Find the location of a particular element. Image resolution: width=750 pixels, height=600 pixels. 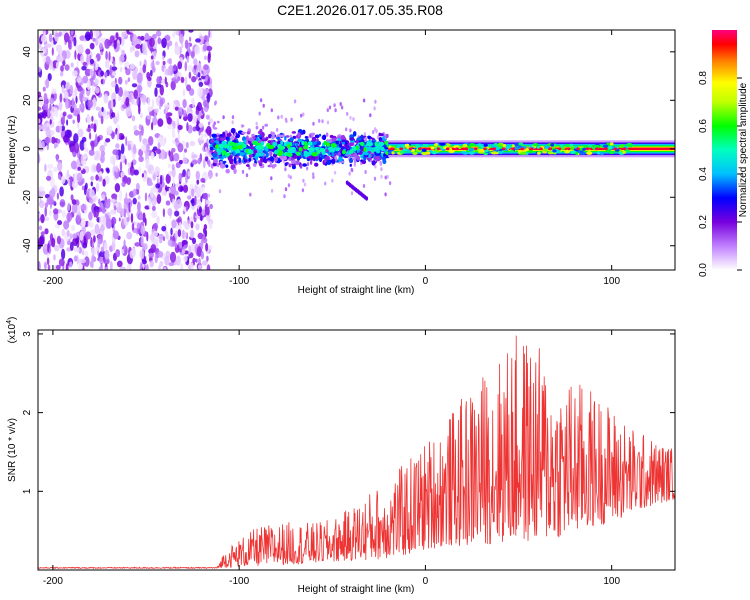

y-tick-label: -40 is located at coordinates (27, 245).